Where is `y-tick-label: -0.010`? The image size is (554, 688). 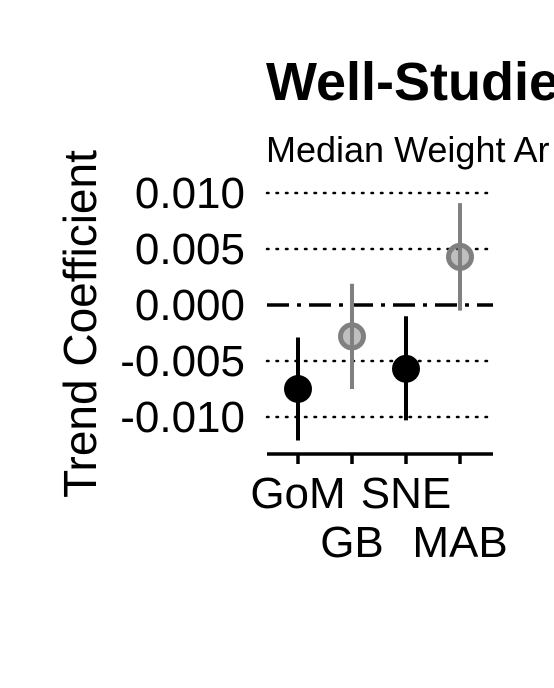 y-tick-label: -0.010 is located at coordinates (182, 417).